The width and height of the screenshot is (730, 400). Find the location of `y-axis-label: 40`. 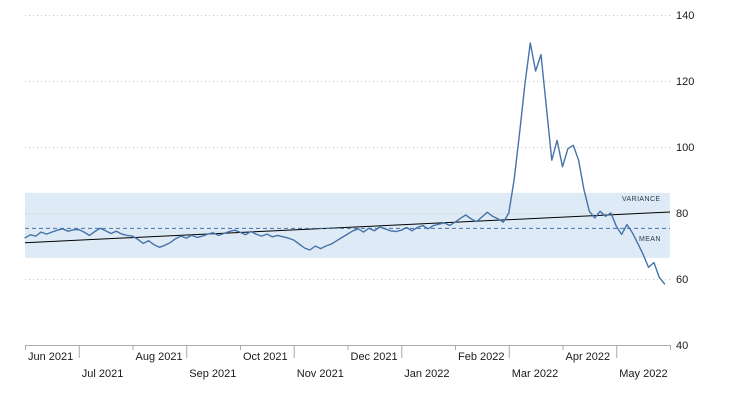

y-axis-label: 40 is located at coordinates (682, 346).